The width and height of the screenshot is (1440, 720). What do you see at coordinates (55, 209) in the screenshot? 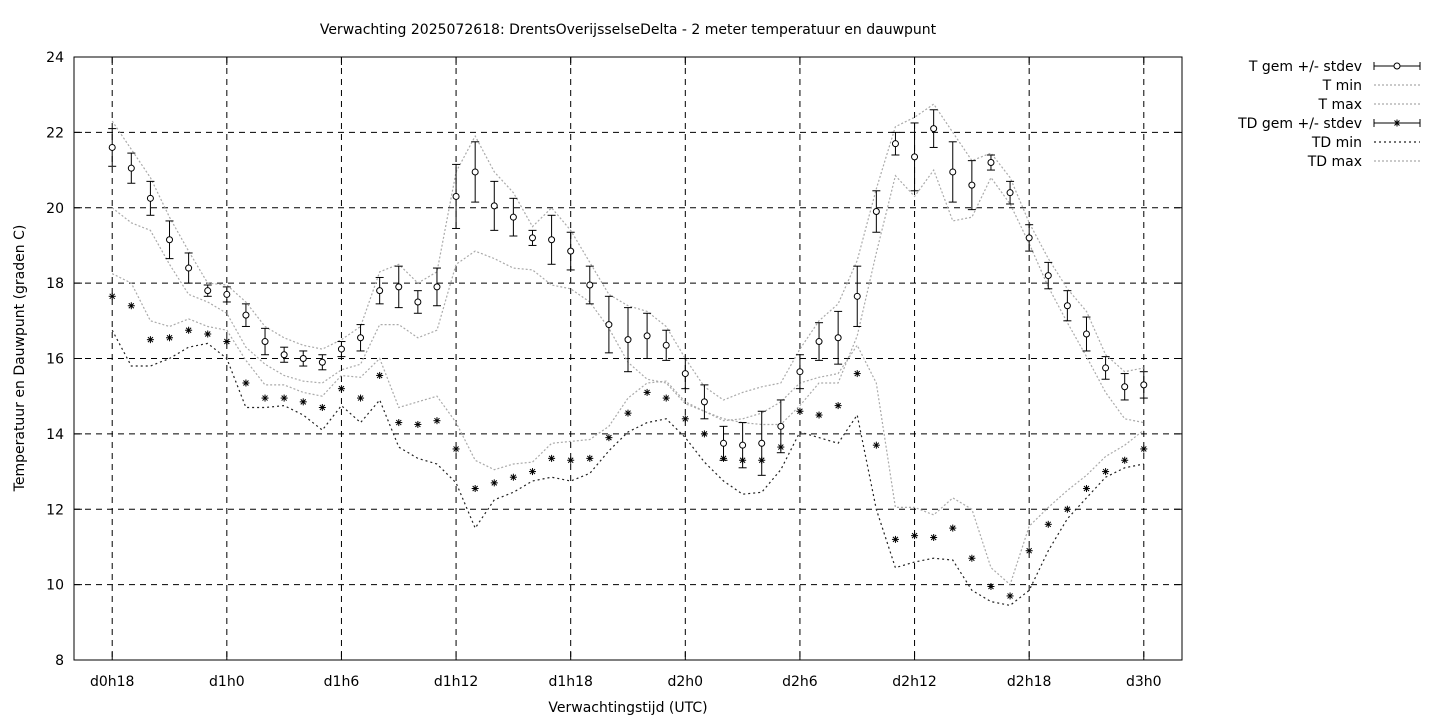
I see `y-tick-label: 20` at bounding box center [55, 209].